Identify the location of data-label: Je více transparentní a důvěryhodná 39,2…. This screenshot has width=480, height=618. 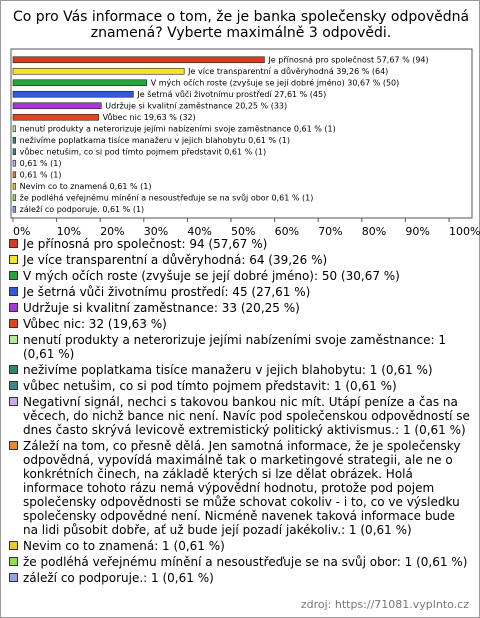
(287, 71).